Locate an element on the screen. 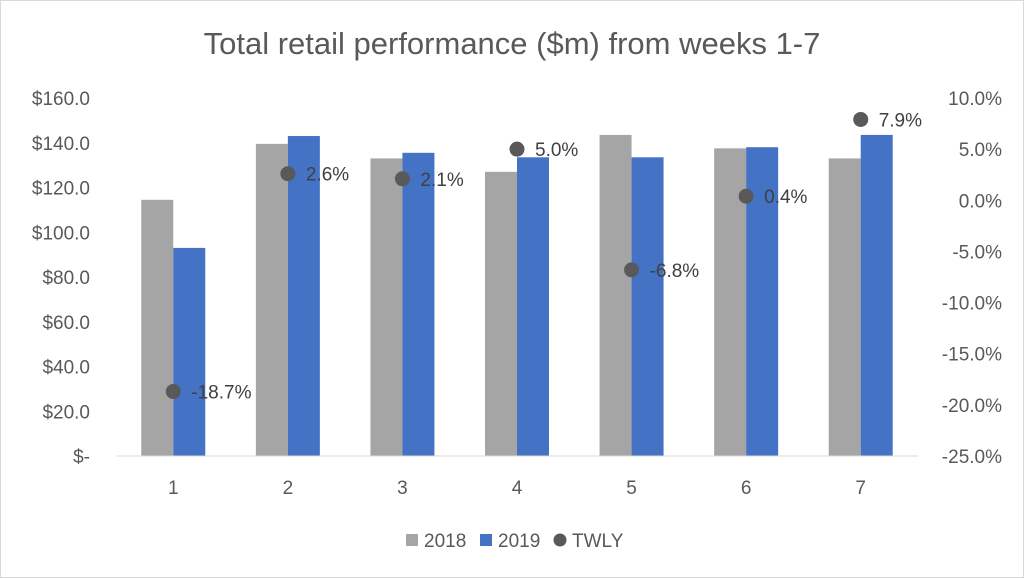  twly-label-week-4: 5.0% is located at coordinates (556, 150).